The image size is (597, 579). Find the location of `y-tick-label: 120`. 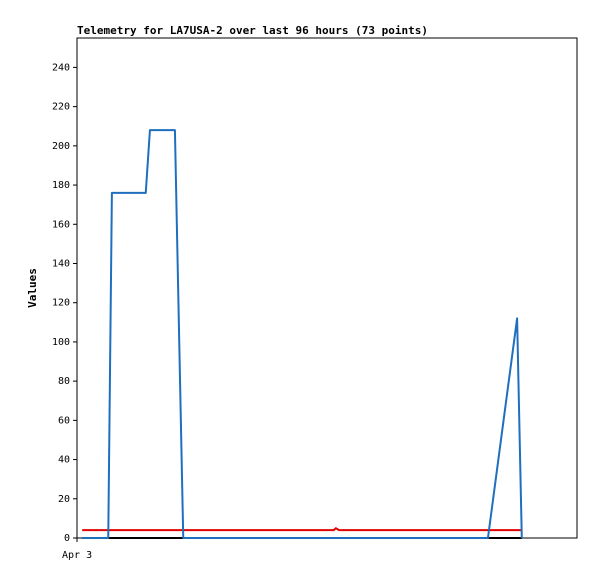

y-tick-label: 120 is located at coordinates (61, 303).